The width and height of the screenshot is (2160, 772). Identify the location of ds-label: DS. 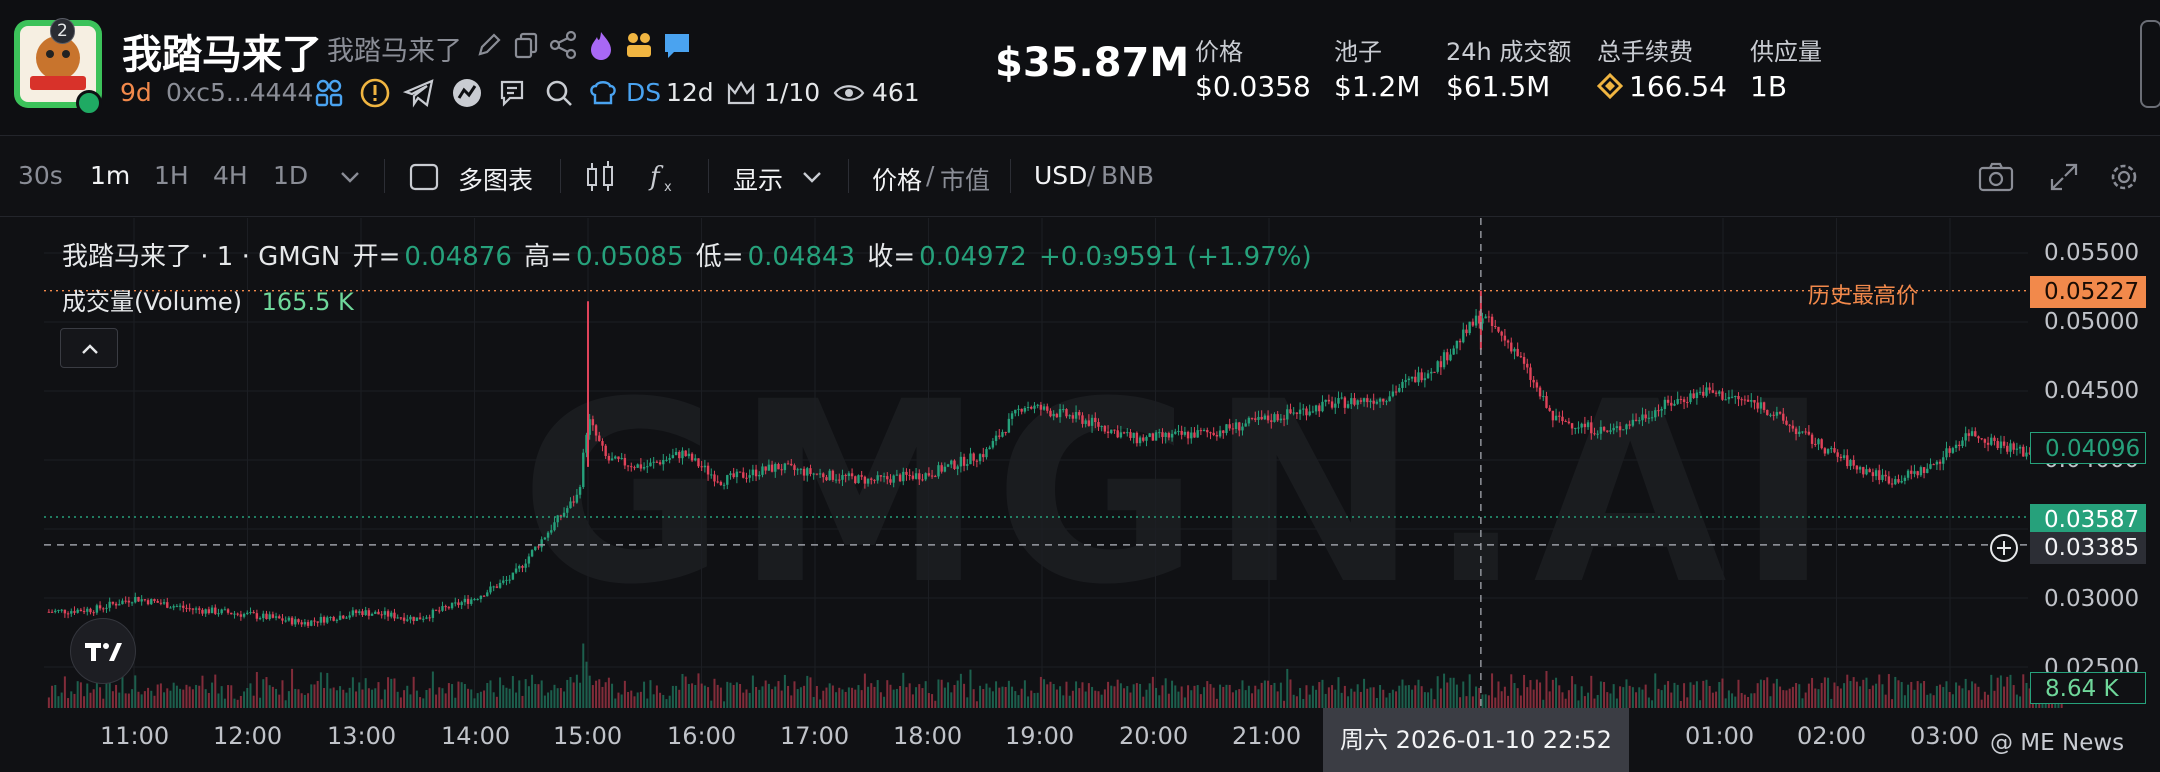
(644, 92).